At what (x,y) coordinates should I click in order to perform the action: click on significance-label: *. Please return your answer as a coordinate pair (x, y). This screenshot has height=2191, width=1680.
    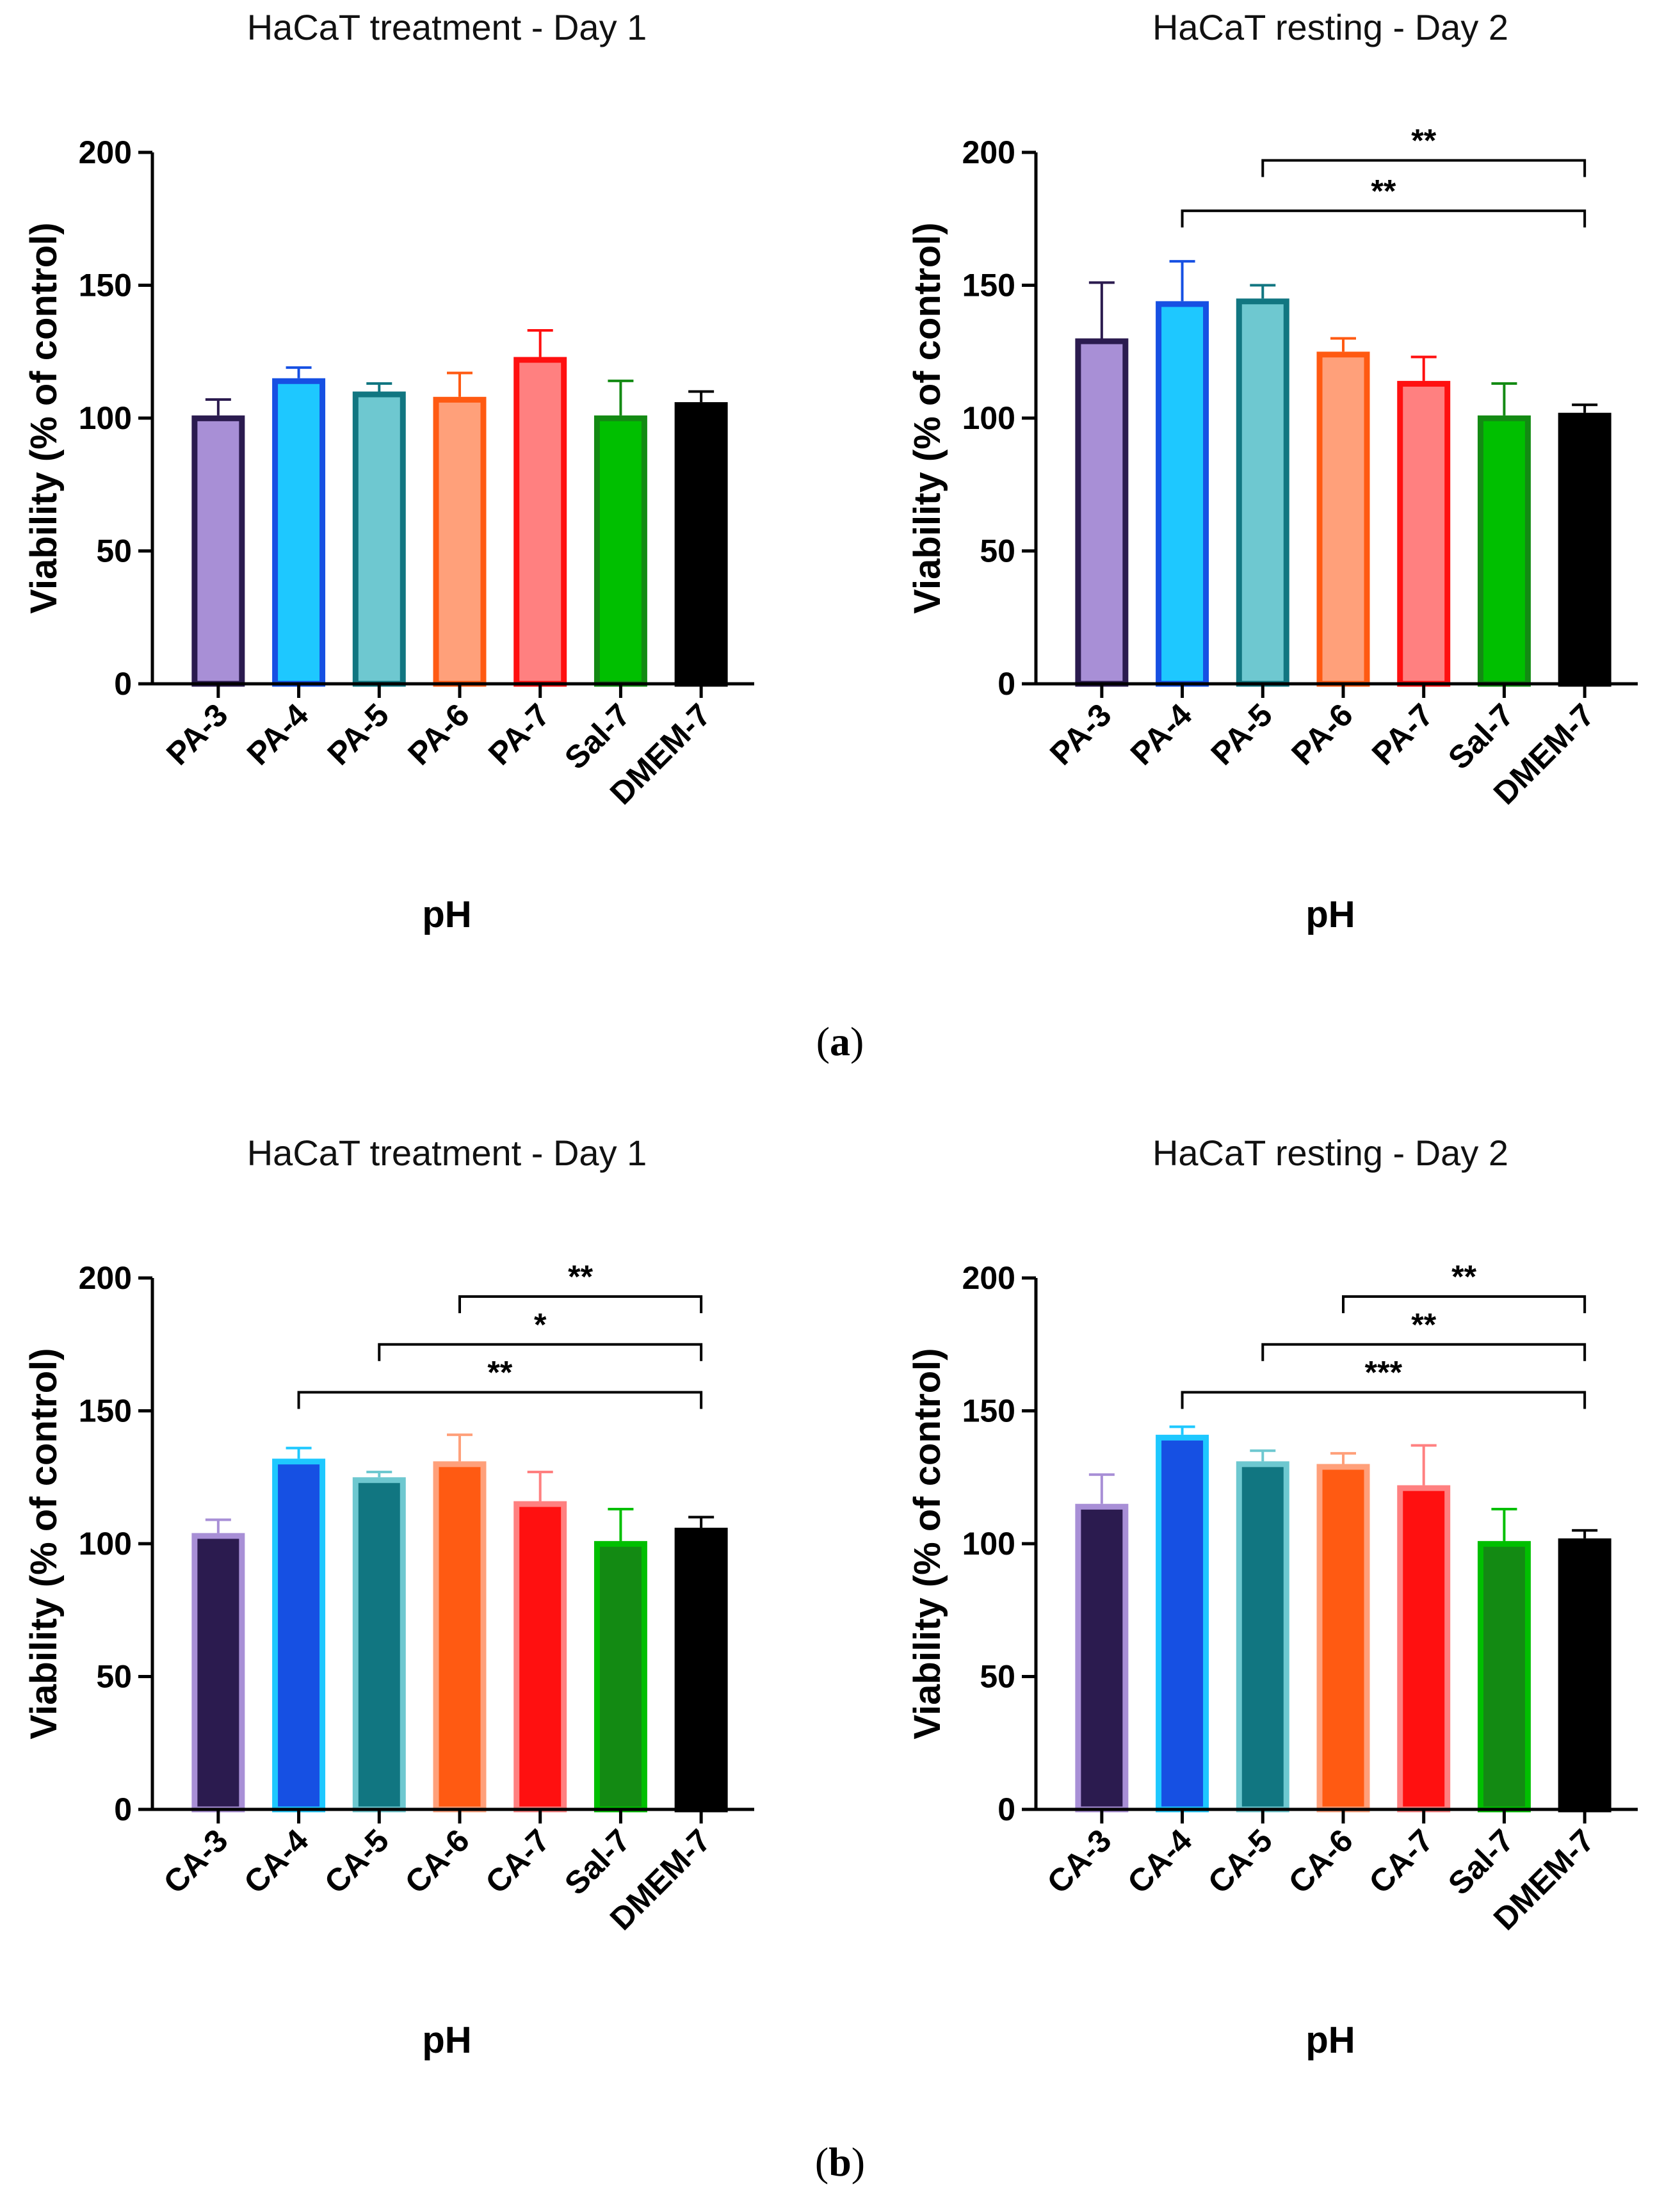
    Looking at the image, I should click on (540, 1325).